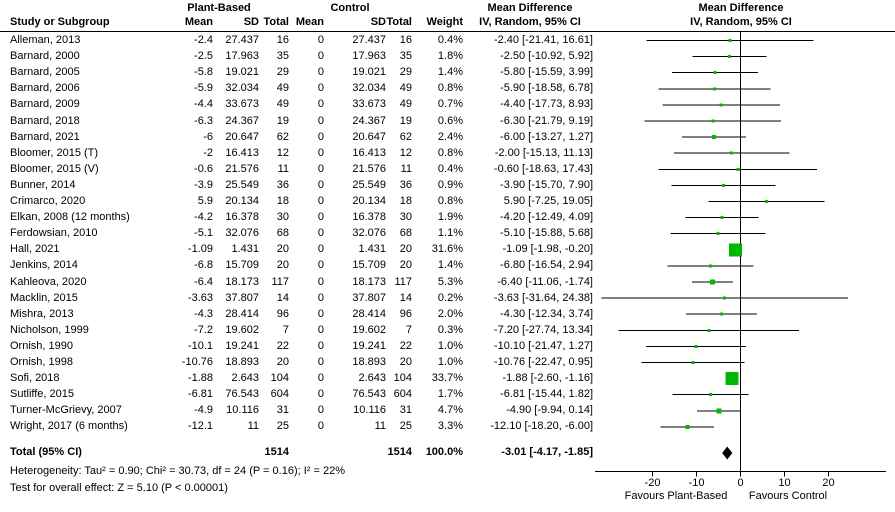 The height and width of the screenshot is (512, 895). Describe the element at coordinates (369, 184) in the screenshot. I see `control-sd-cell: 25.549` at that location.